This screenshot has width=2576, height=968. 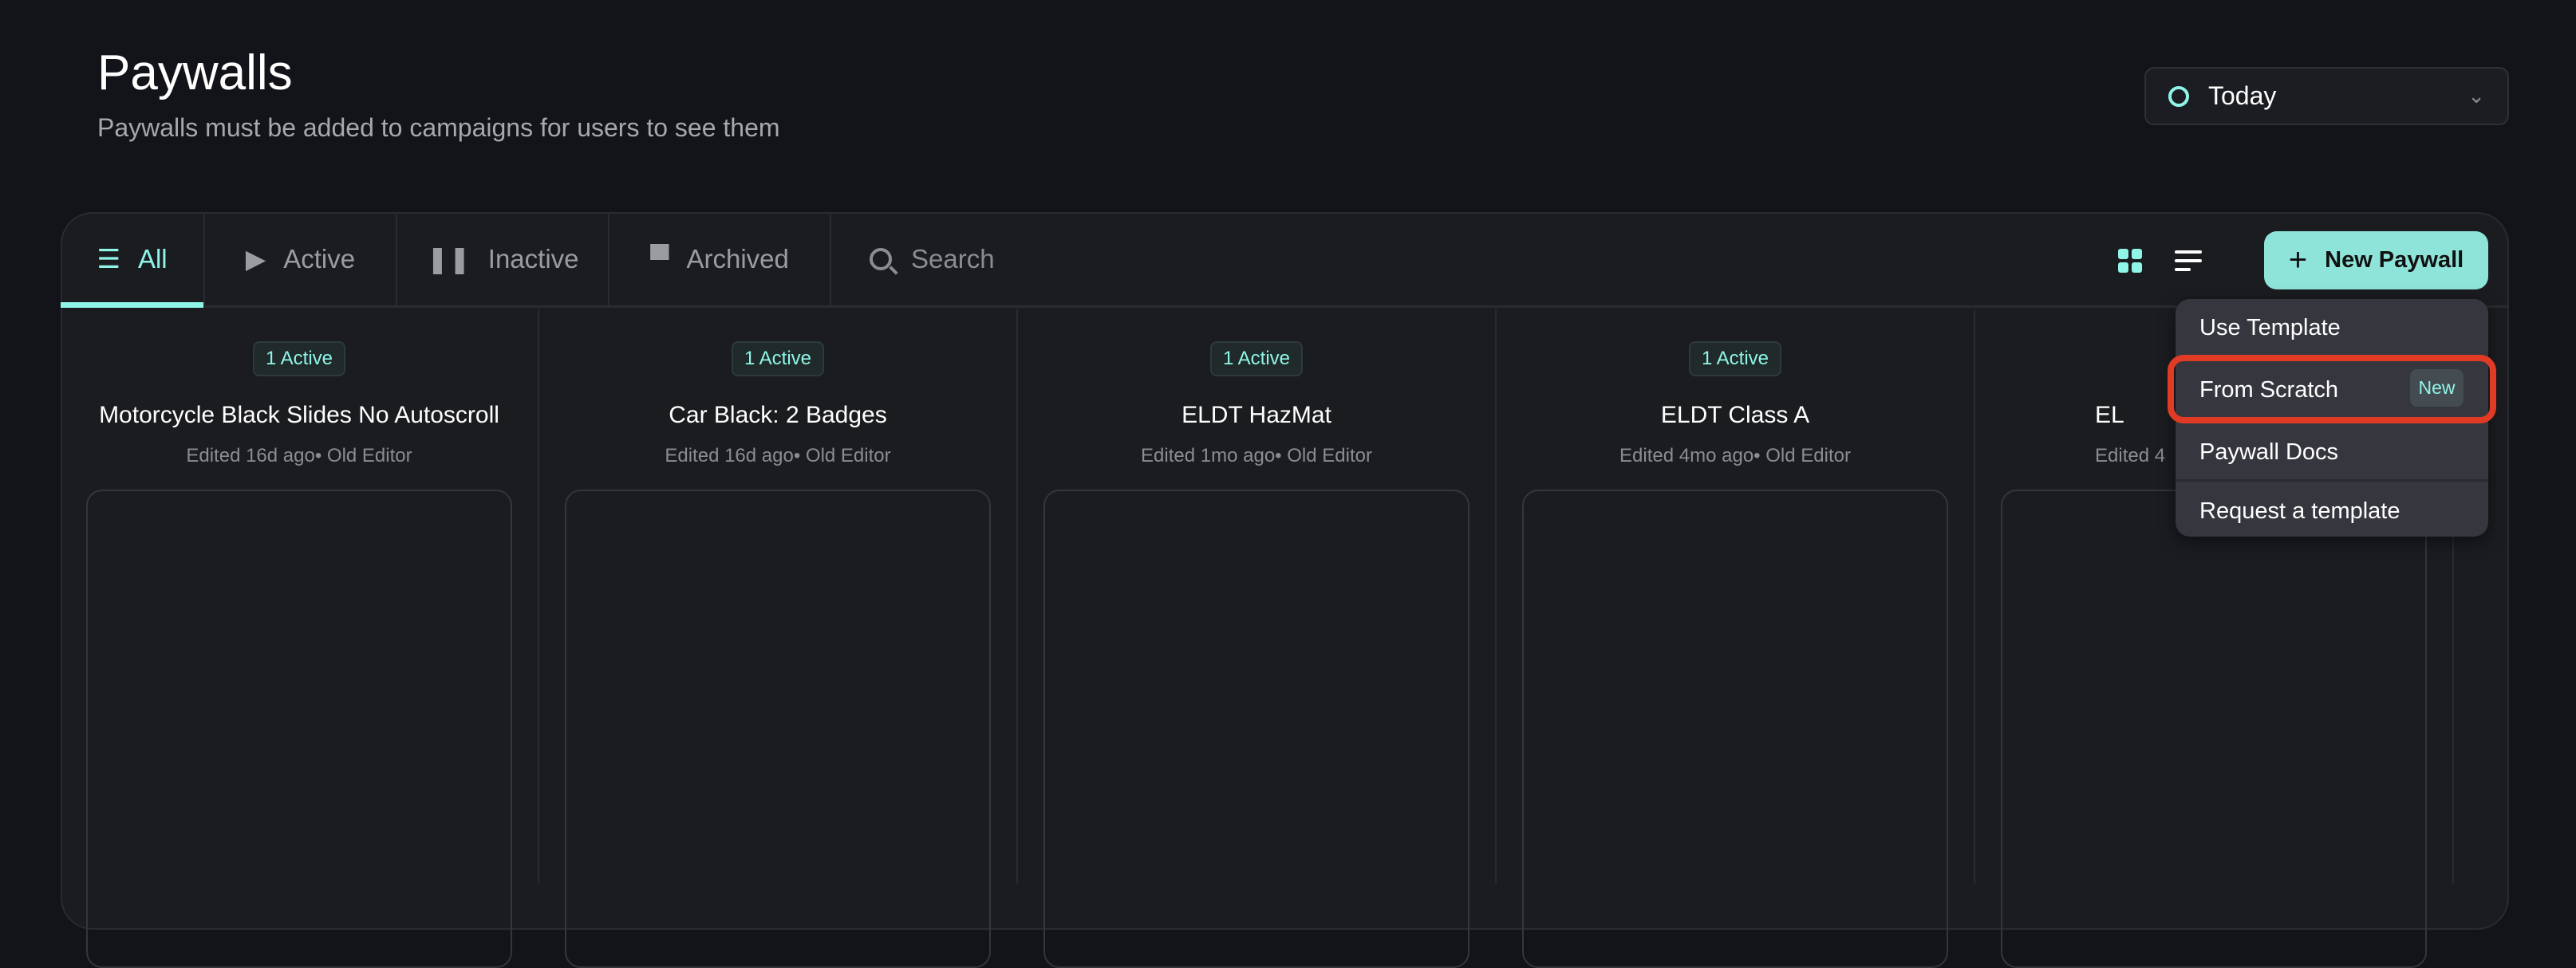 I want to click on plus-icon: +, so click(x=2298, y=259).